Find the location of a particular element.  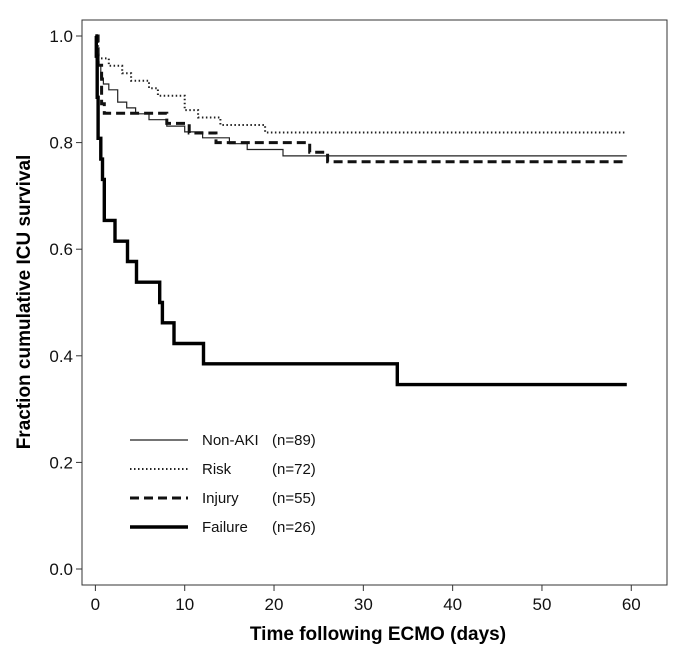

series-line-risk is located at coordinates (361, 84).